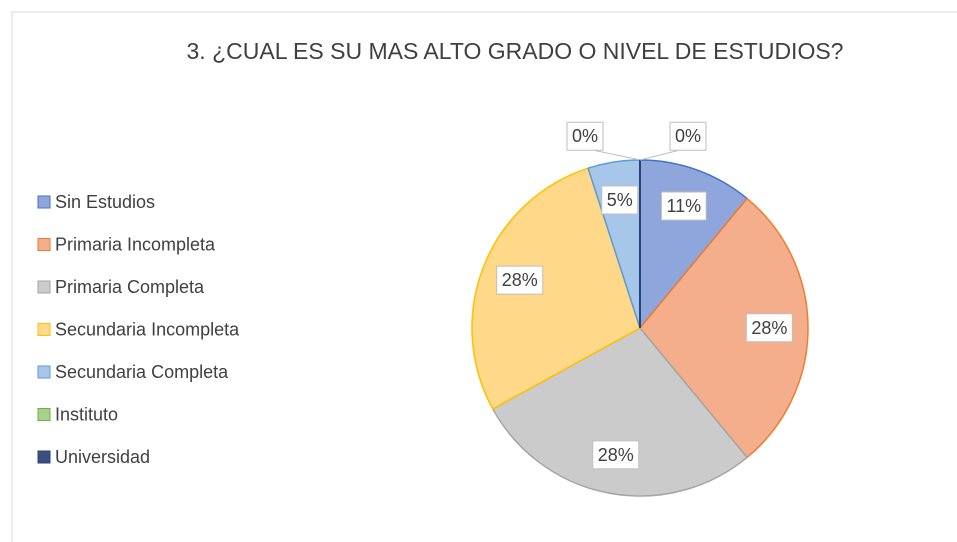 Image resolution: width=957 pixels, height=542 pixels. Describe the element at coordinates (147, 329) in the screenshot. I see `legend-label: Secundaria Incompleta` at that location.